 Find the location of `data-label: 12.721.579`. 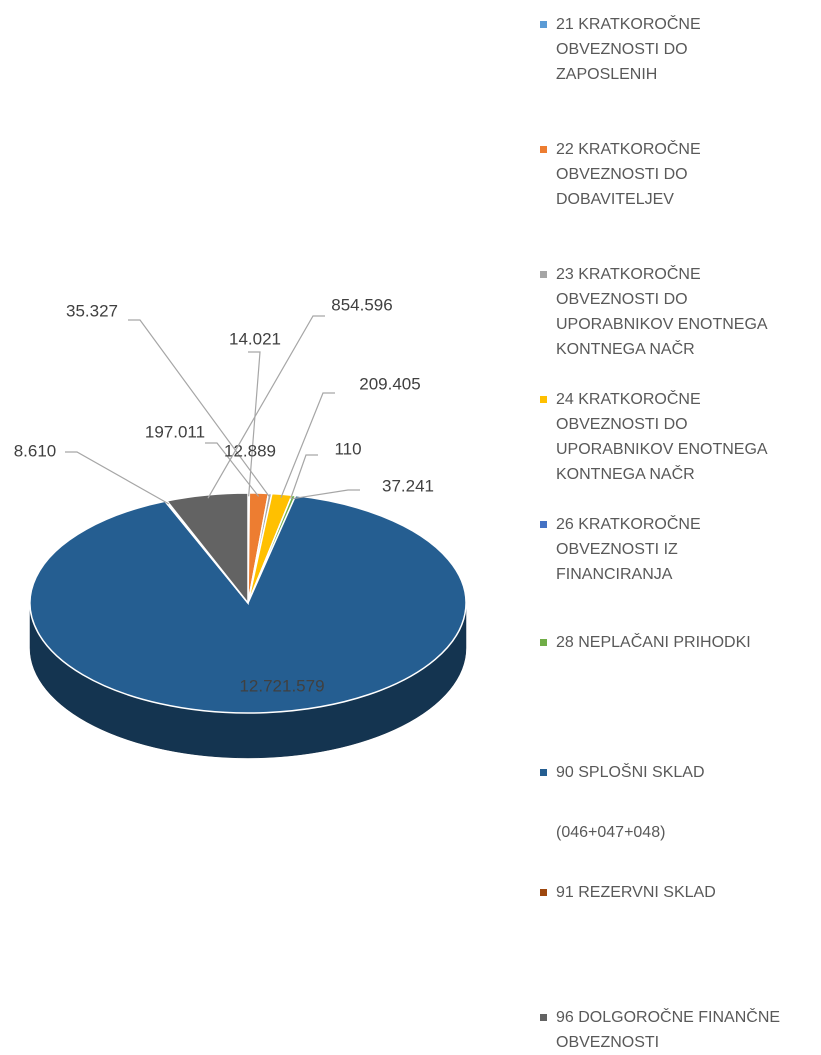

data-label: 12.721.579 is located at coordinates (281, 685).